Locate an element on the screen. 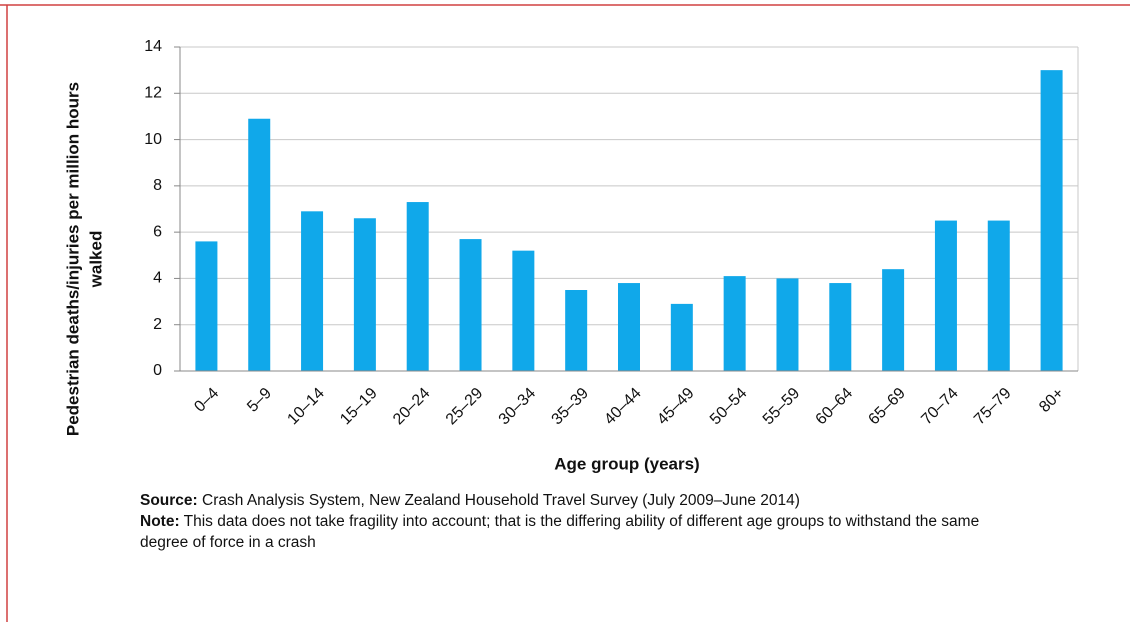 The image size is (1130, 622). y-tick-label: 2 is located at coordinates (157, 324).